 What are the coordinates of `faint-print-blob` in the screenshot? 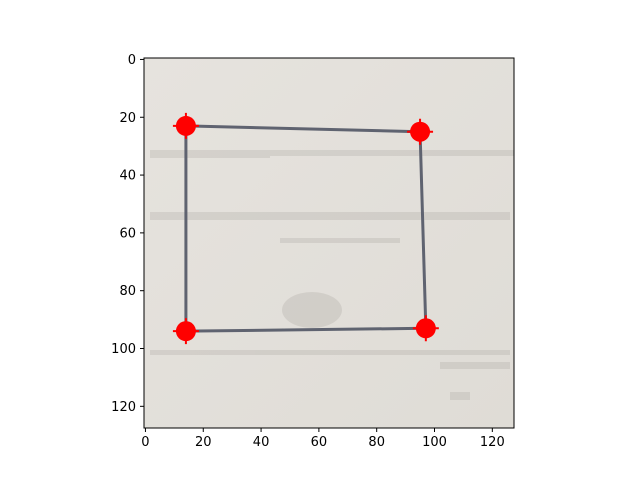 It's located at (312, 310).